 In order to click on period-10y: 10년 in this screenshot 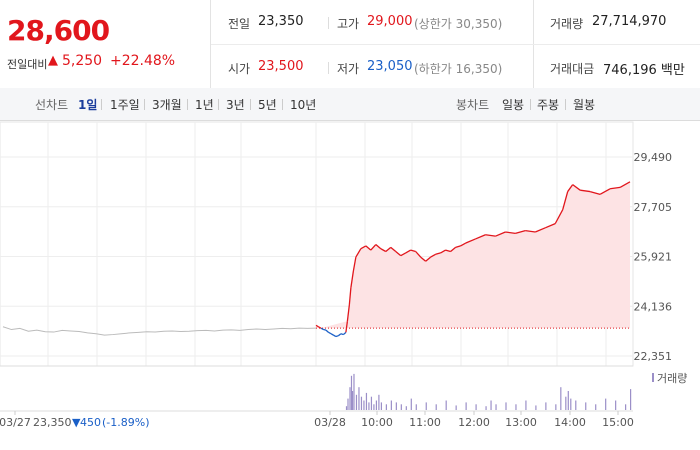, I will do `click(303, 105)`.